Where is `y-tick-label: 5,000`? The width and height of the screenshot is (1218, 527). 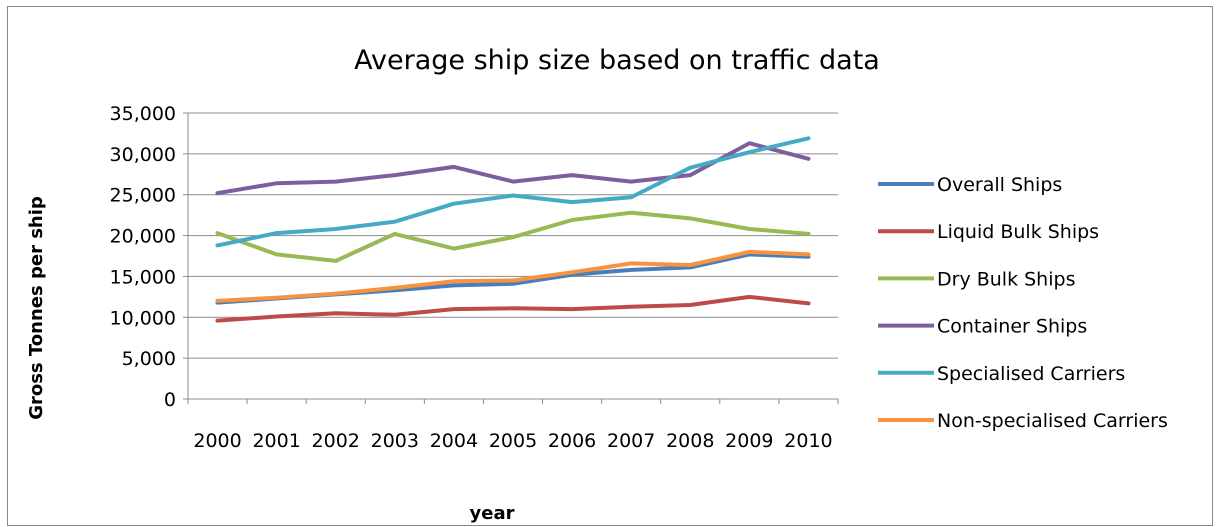
y-tick-label: 5,000 is located at coordinates (149, 359).